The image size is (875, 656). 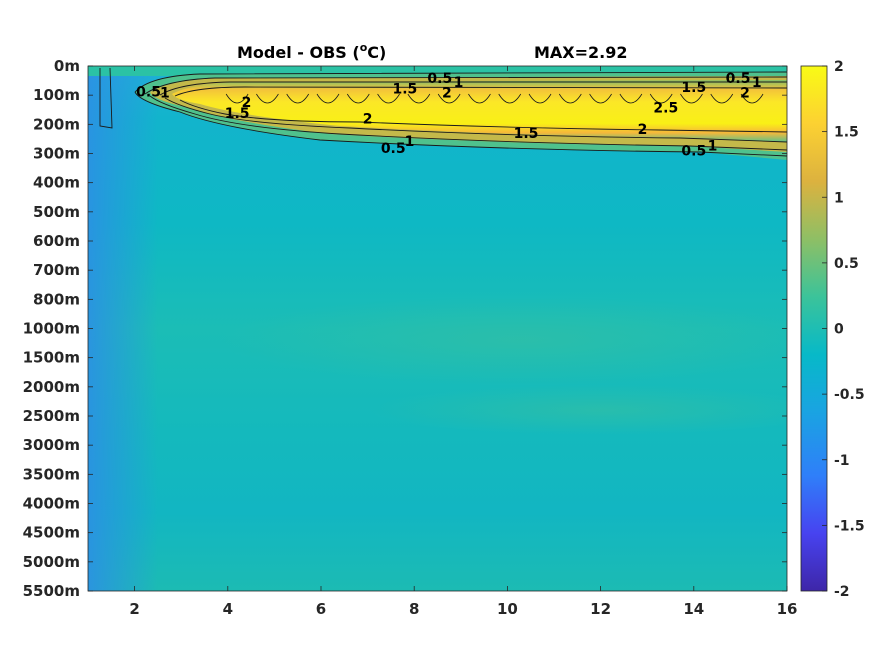 What do you see at coordinates (56, 299) in the screenshot?
I see `y-tick-label: 800m` at bounding box center [56, 299].